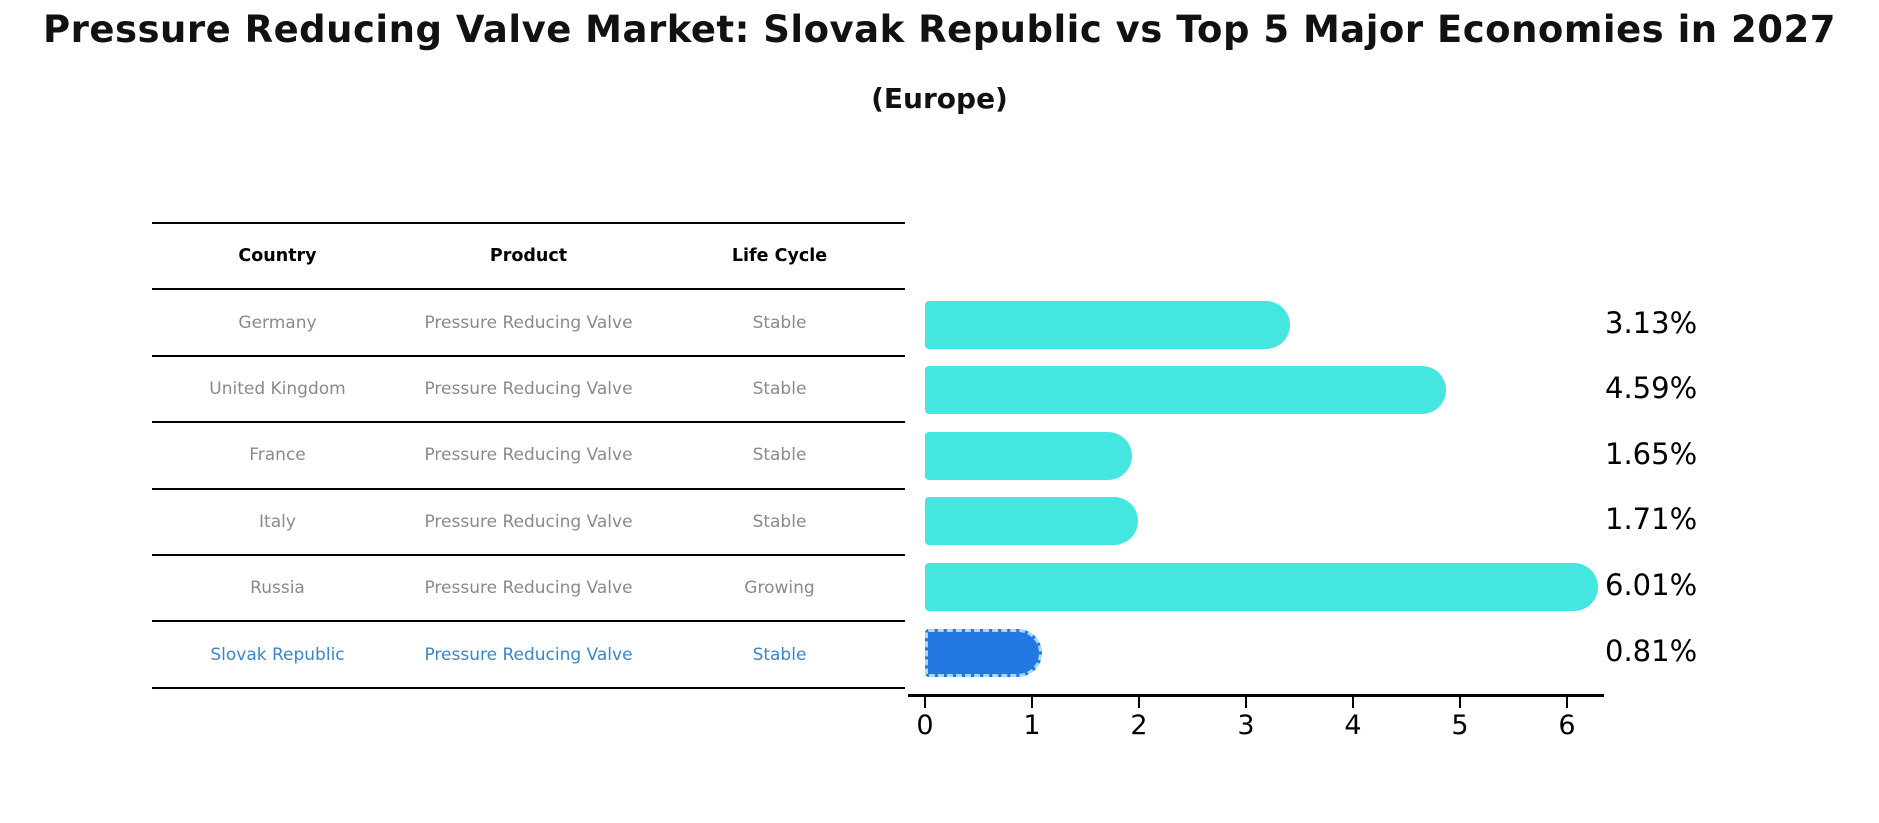  I want to click on bar-france, so click(1028, 456).